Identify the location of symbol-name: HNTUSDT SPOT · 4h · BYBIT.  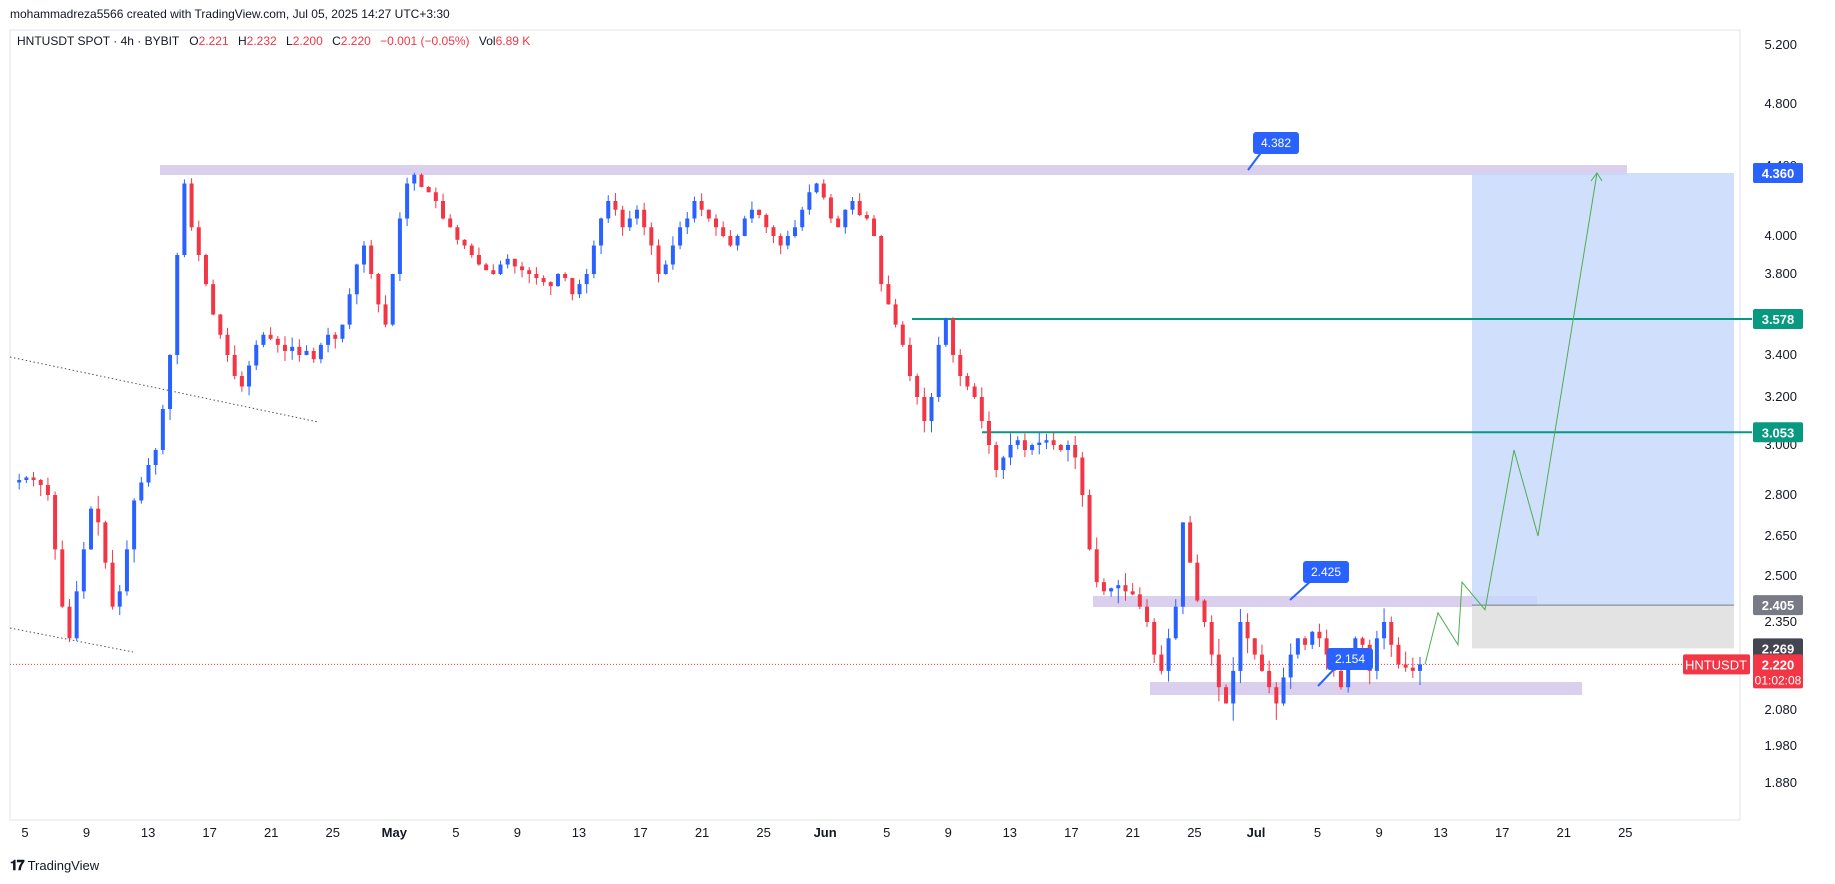
(98, 41).